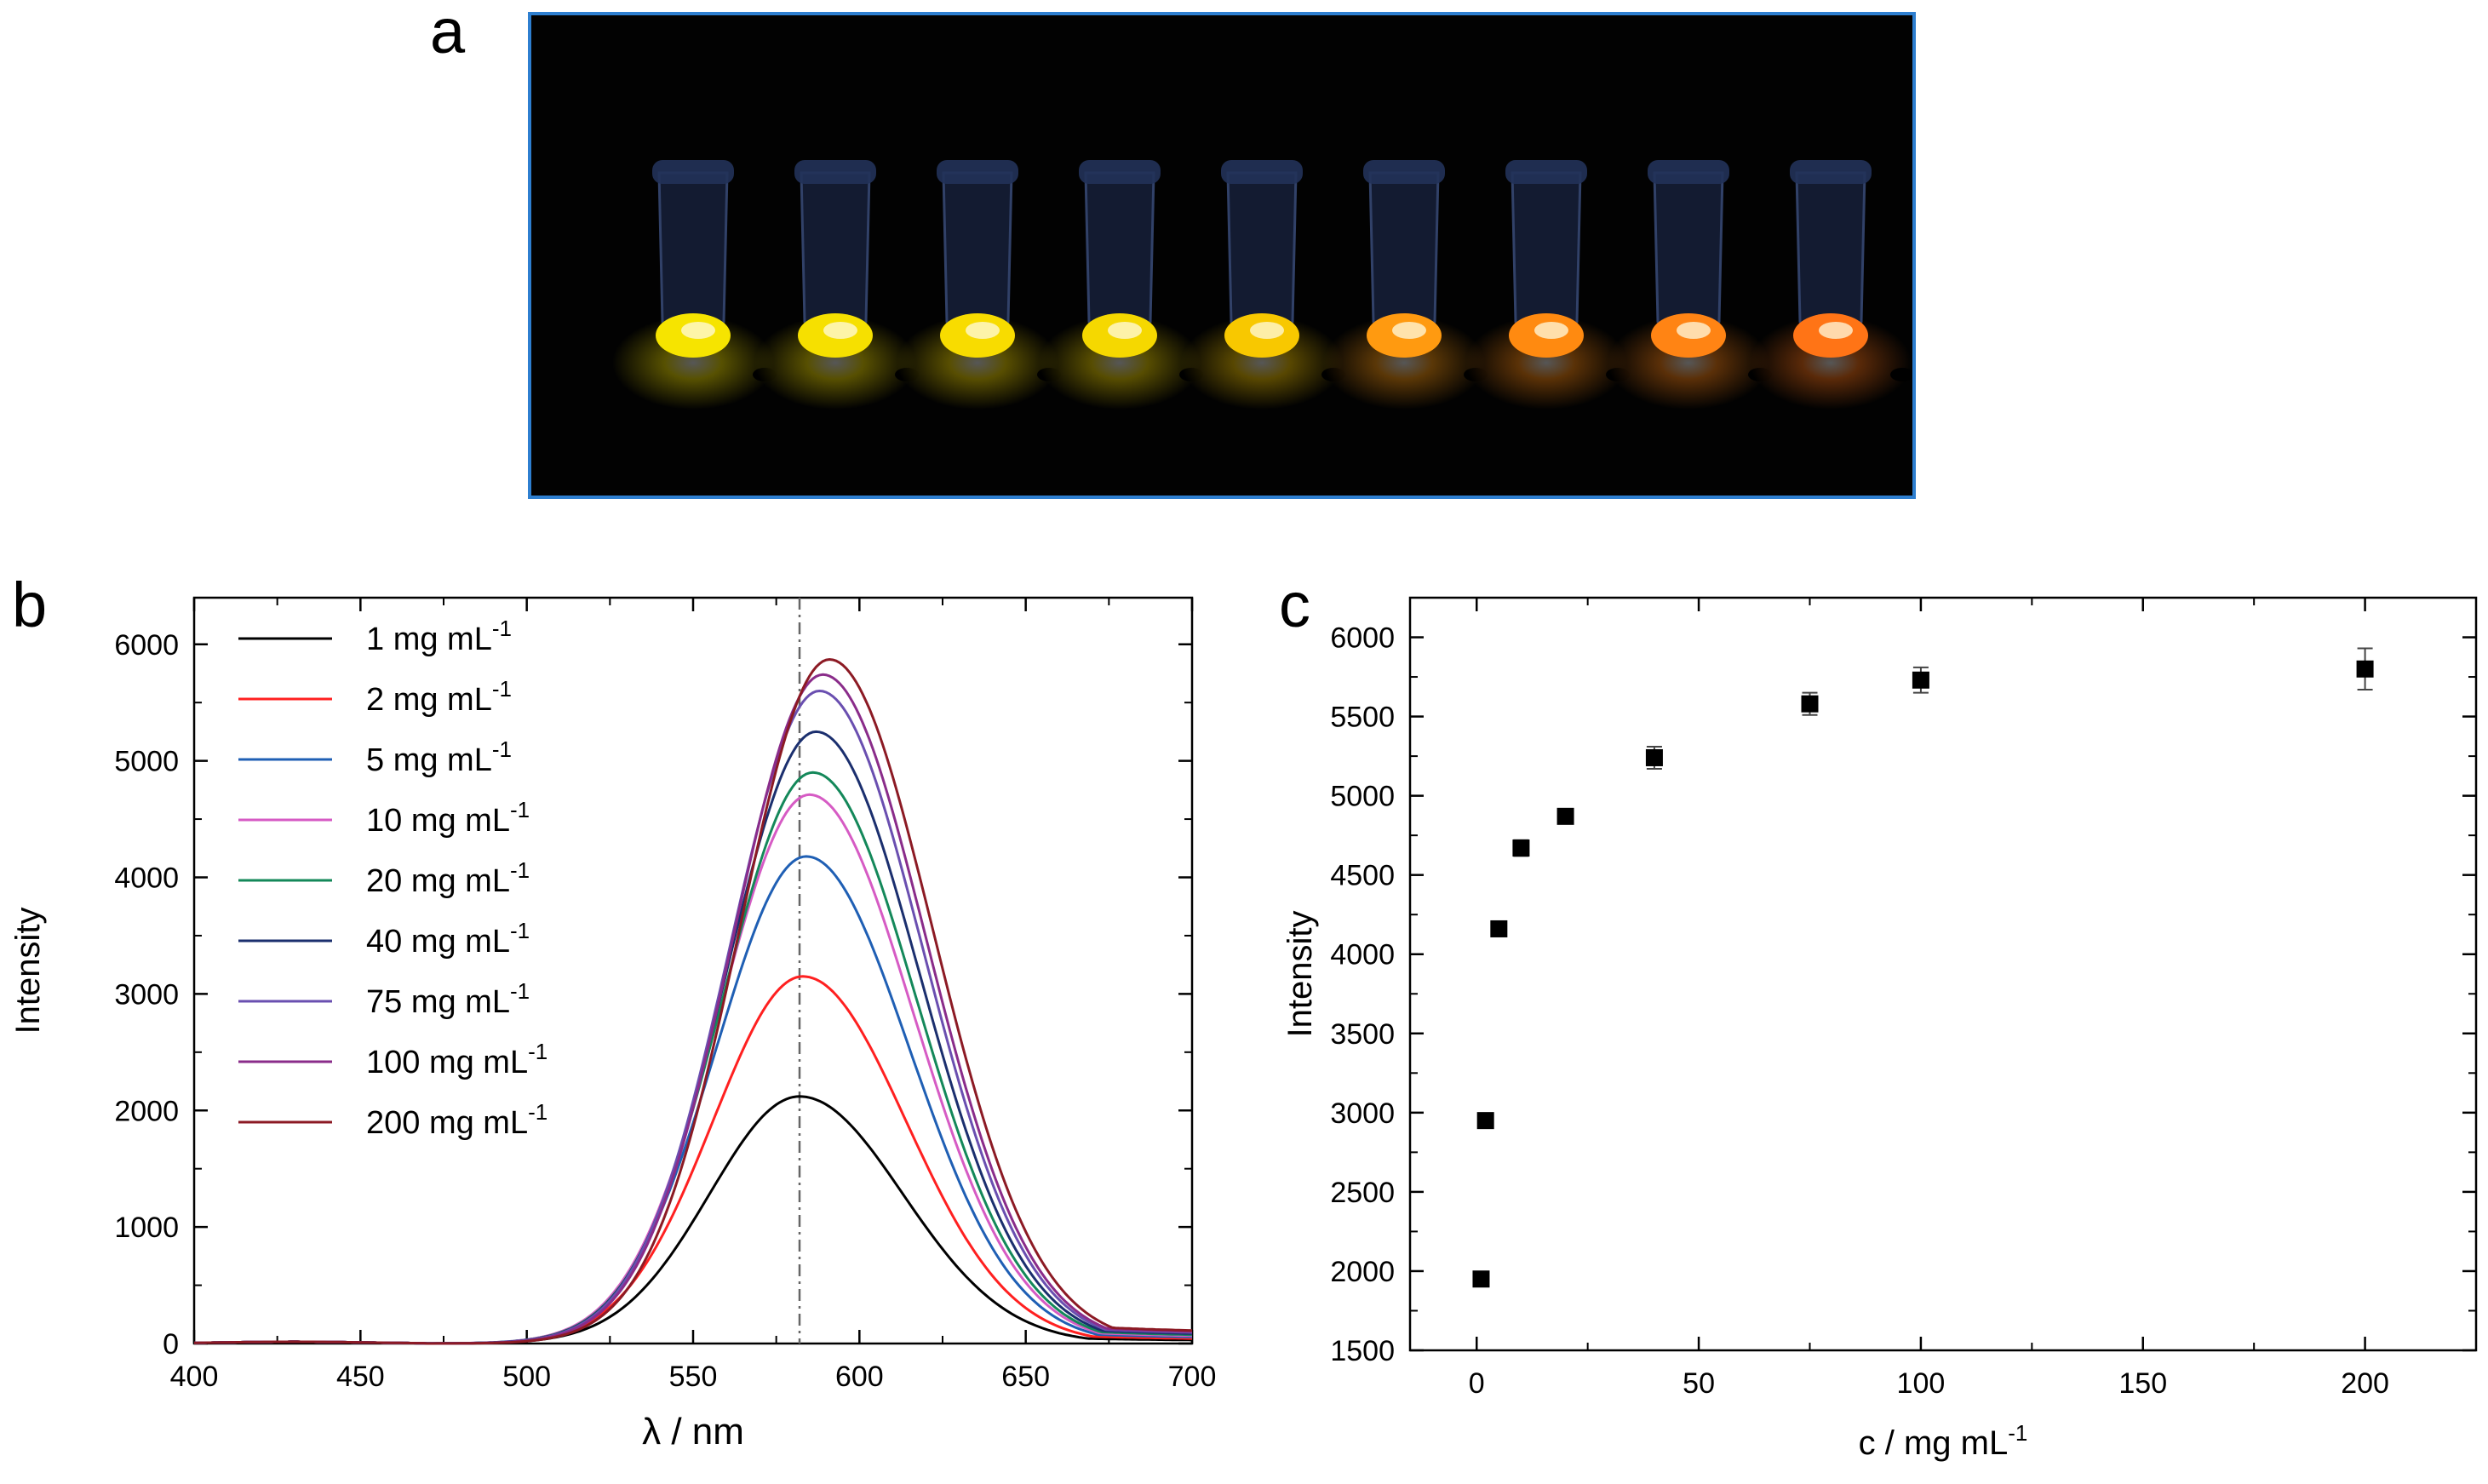 The width and height of the screenshot is (2488, 1484). I want to click on x-tick-label: 650, so click(1025, 1377).